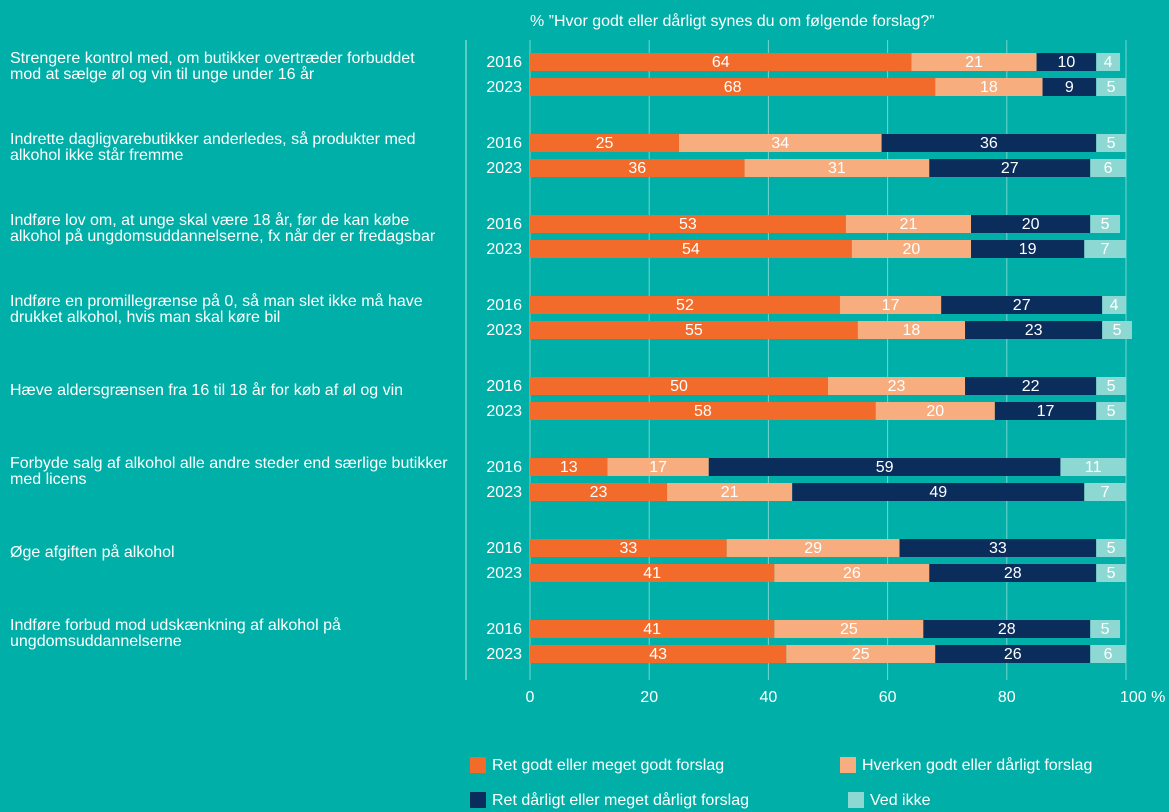 This screenshot has height=812, width=1169. Describe the element at coordinates (620, 800) in the screenshot. I see `legend-label: Ret dårligt eller meget dårligt forslag` at that location.